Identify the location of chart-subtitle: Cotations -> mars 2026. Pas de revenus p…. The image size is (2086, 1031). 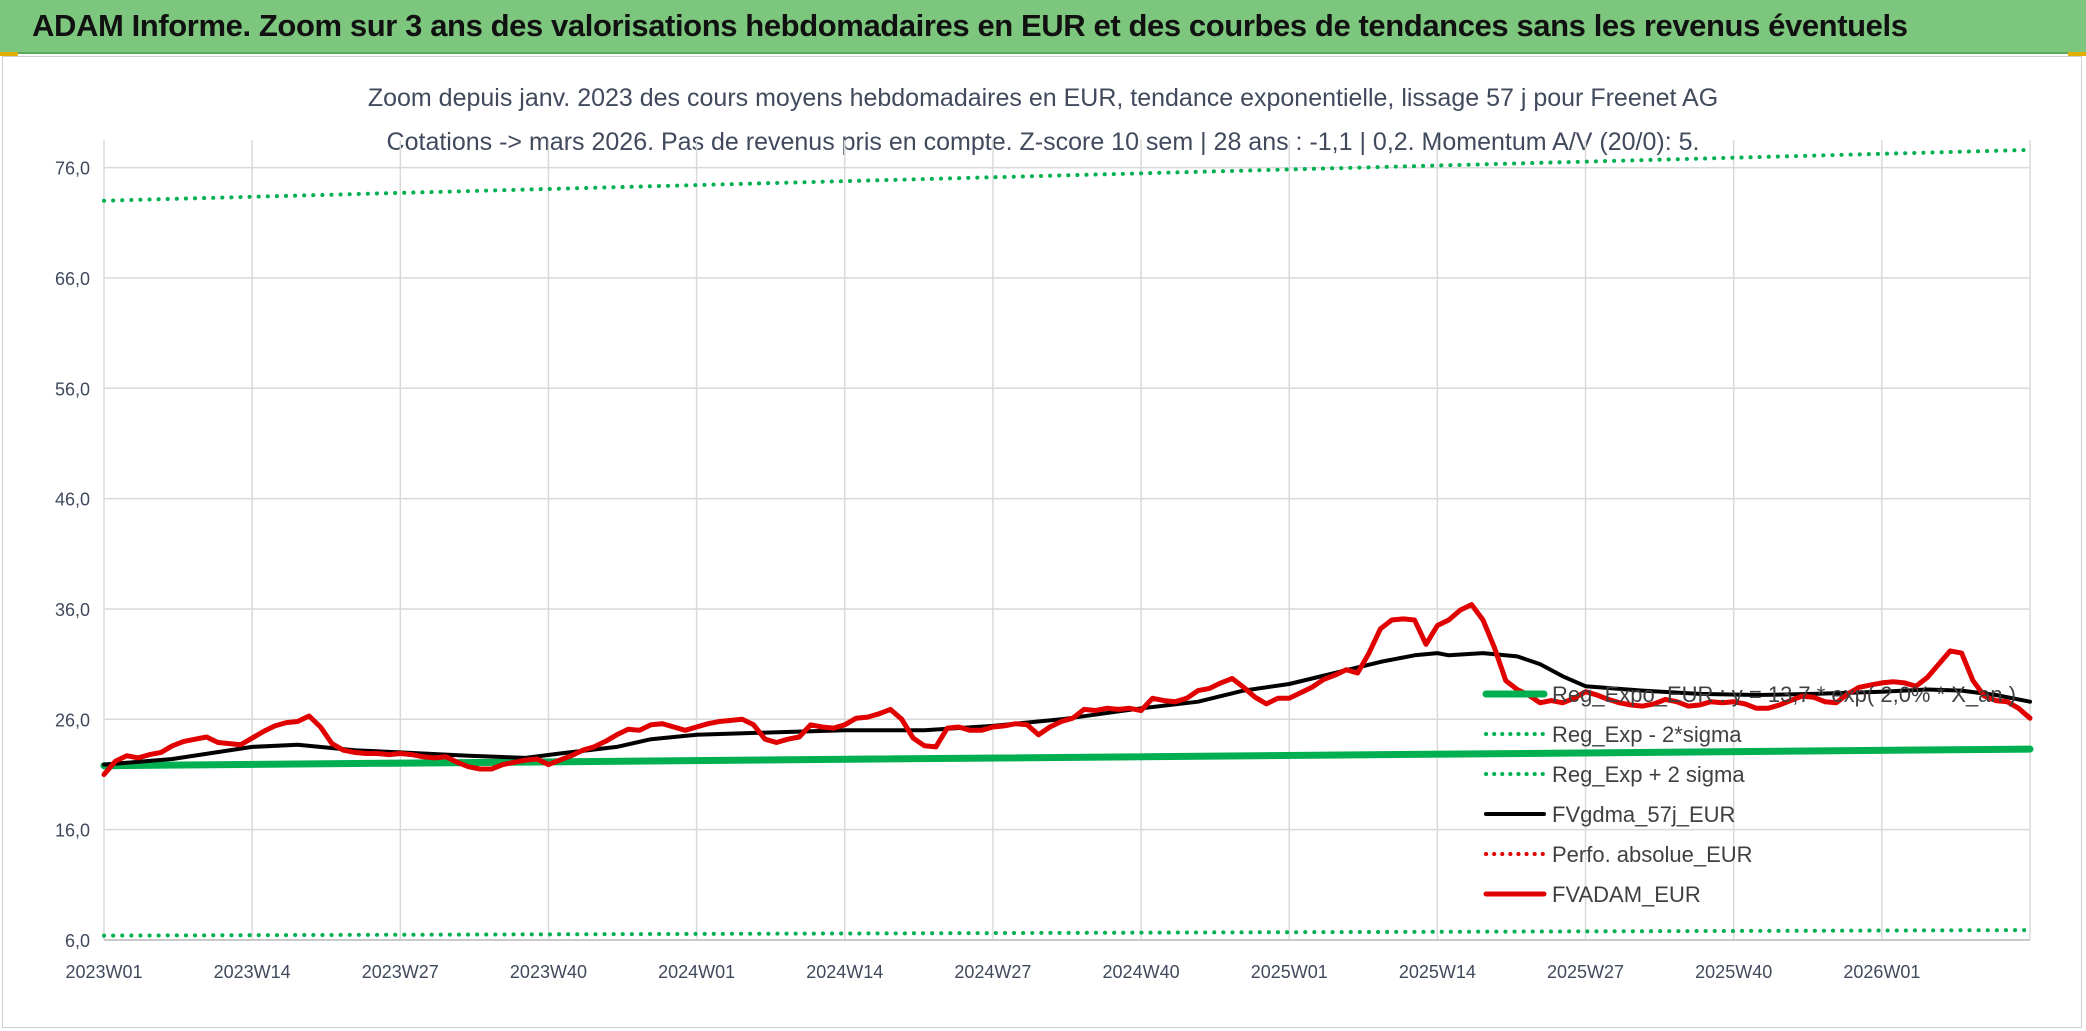
(1043, 142).